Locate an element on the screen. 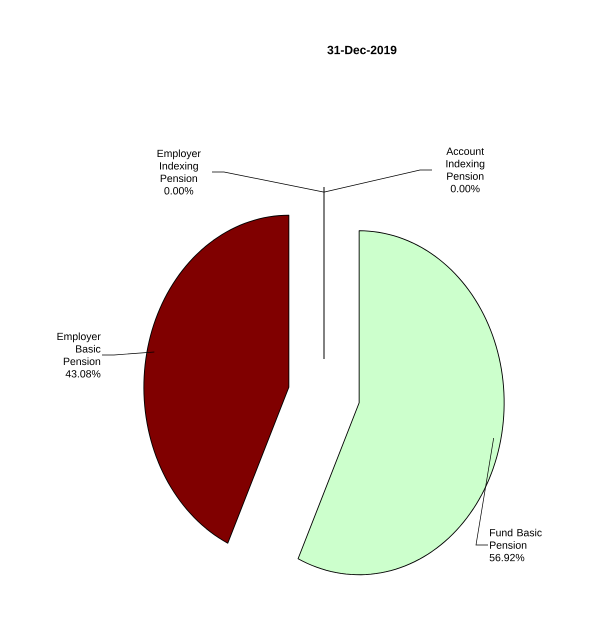  chart-title: 31-Dec-2019 is located at coordinates (361, 50).